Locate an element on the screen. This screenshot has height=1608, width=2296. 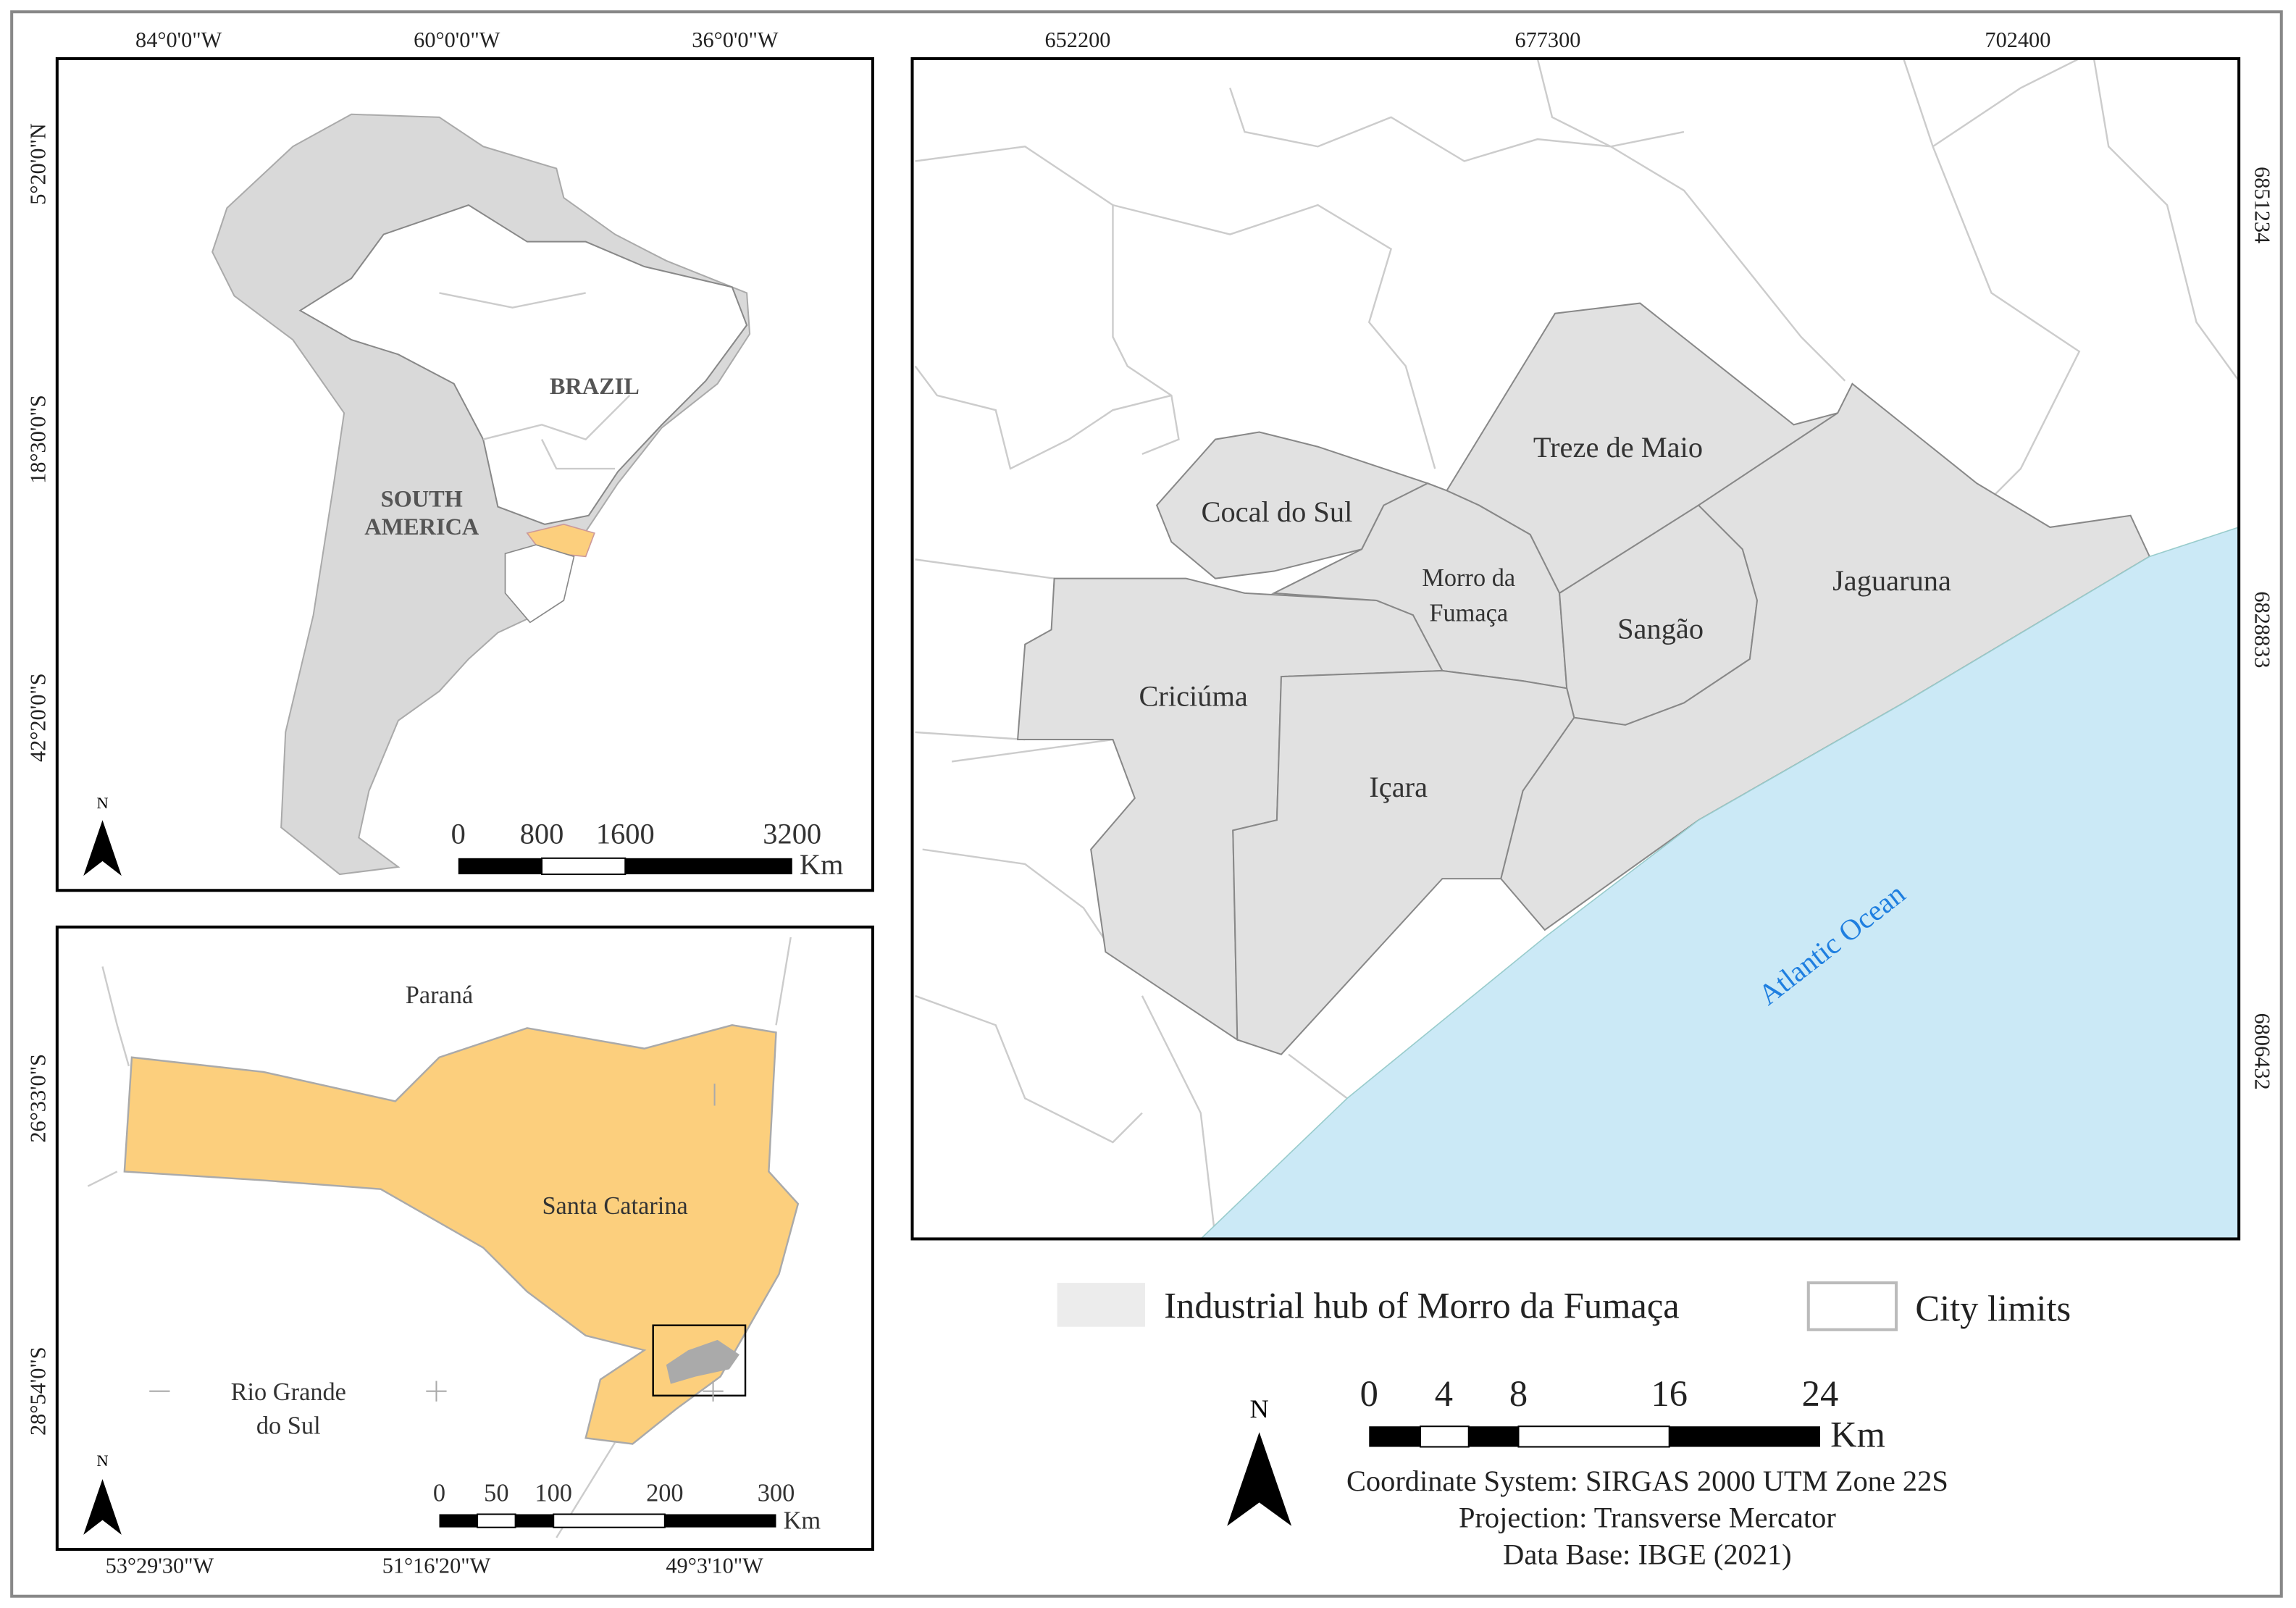
easting-label: 677300 is located at coordinates (1547, 40).